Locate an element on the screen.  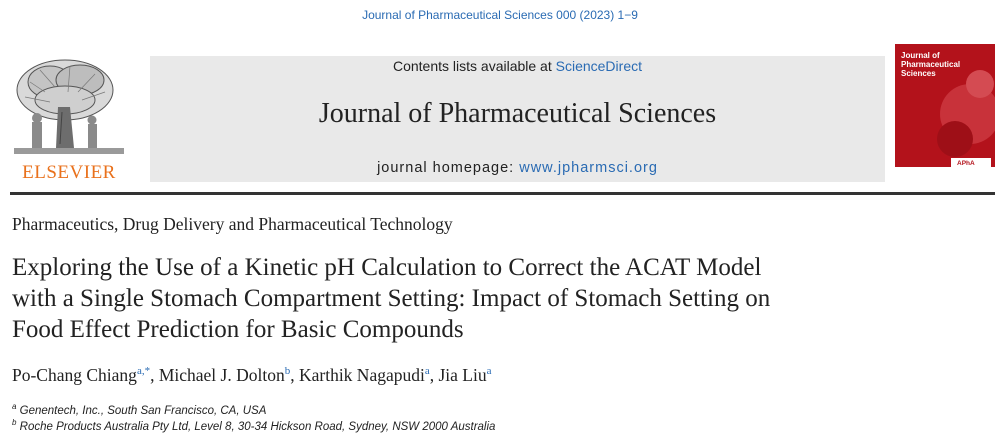
sciencedirect-link: ScienceDirect is located at coordinates (598, 66).